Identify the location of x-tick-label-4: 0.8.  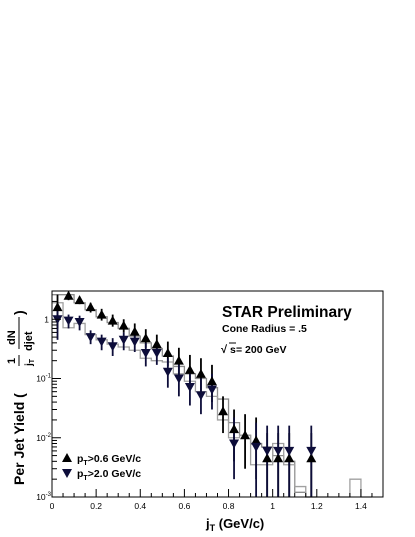
(229, 506).